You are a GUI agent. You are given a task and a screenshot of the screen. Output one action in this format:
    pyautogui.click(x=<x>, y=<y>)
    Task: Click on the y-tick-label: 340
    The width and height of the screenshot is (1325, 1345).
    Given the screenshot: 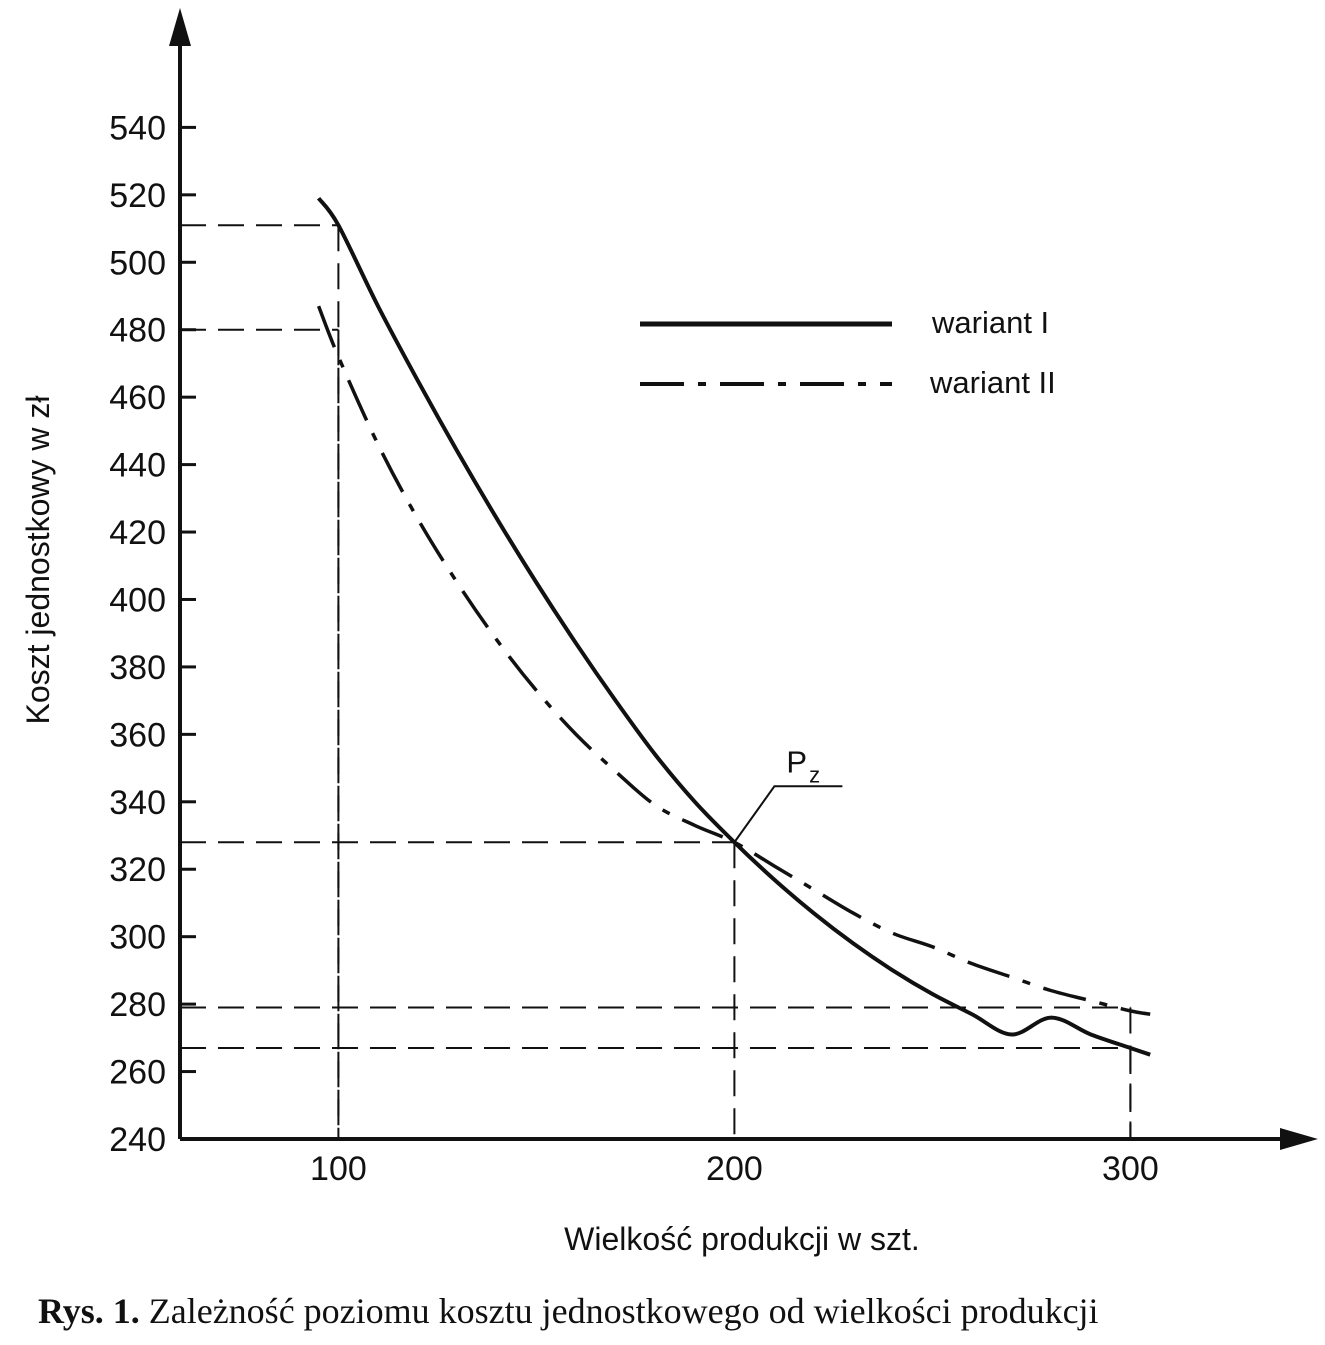 What is the action you would take?
    pyautogui.click(x=137, y=803)
    